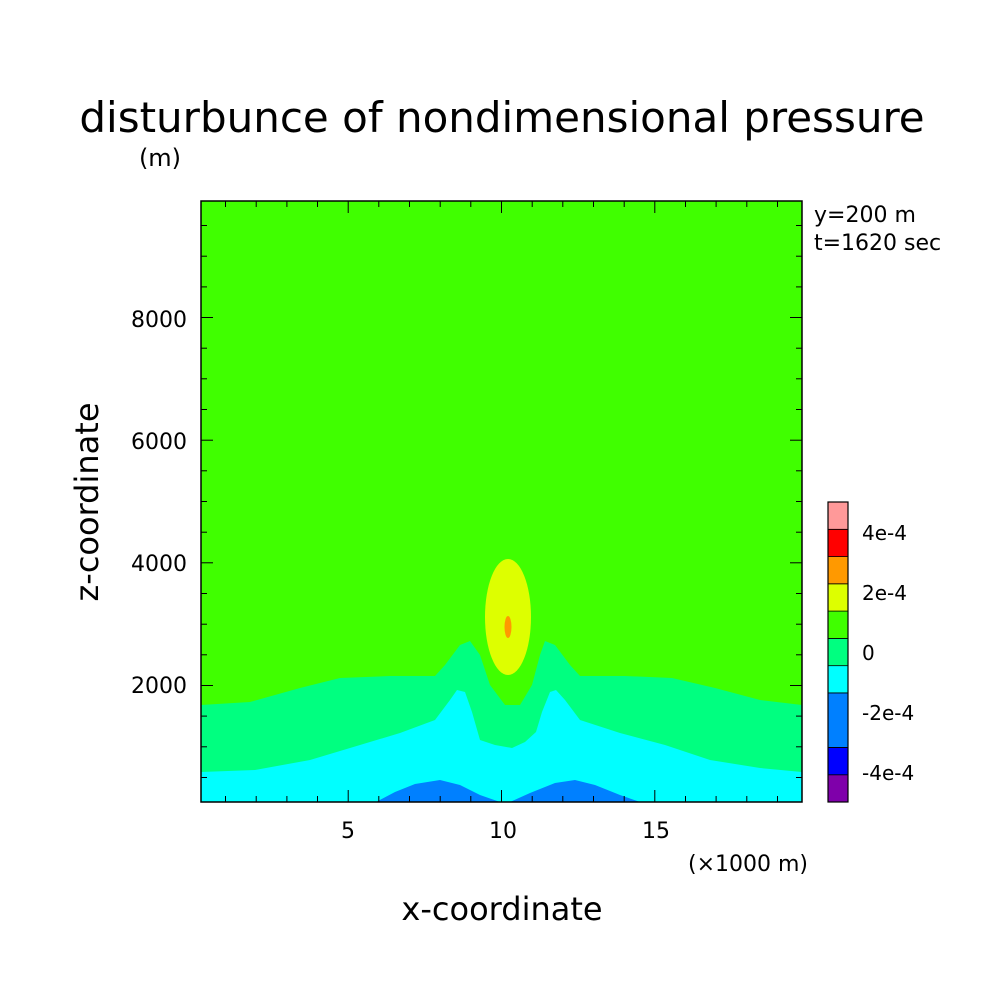 The image size is (1004, 1004). What do you see at coordinates (877, 243) in the screenshot?
I see `annotation-t: t=1620 sec` at bounding box center [877, 243].